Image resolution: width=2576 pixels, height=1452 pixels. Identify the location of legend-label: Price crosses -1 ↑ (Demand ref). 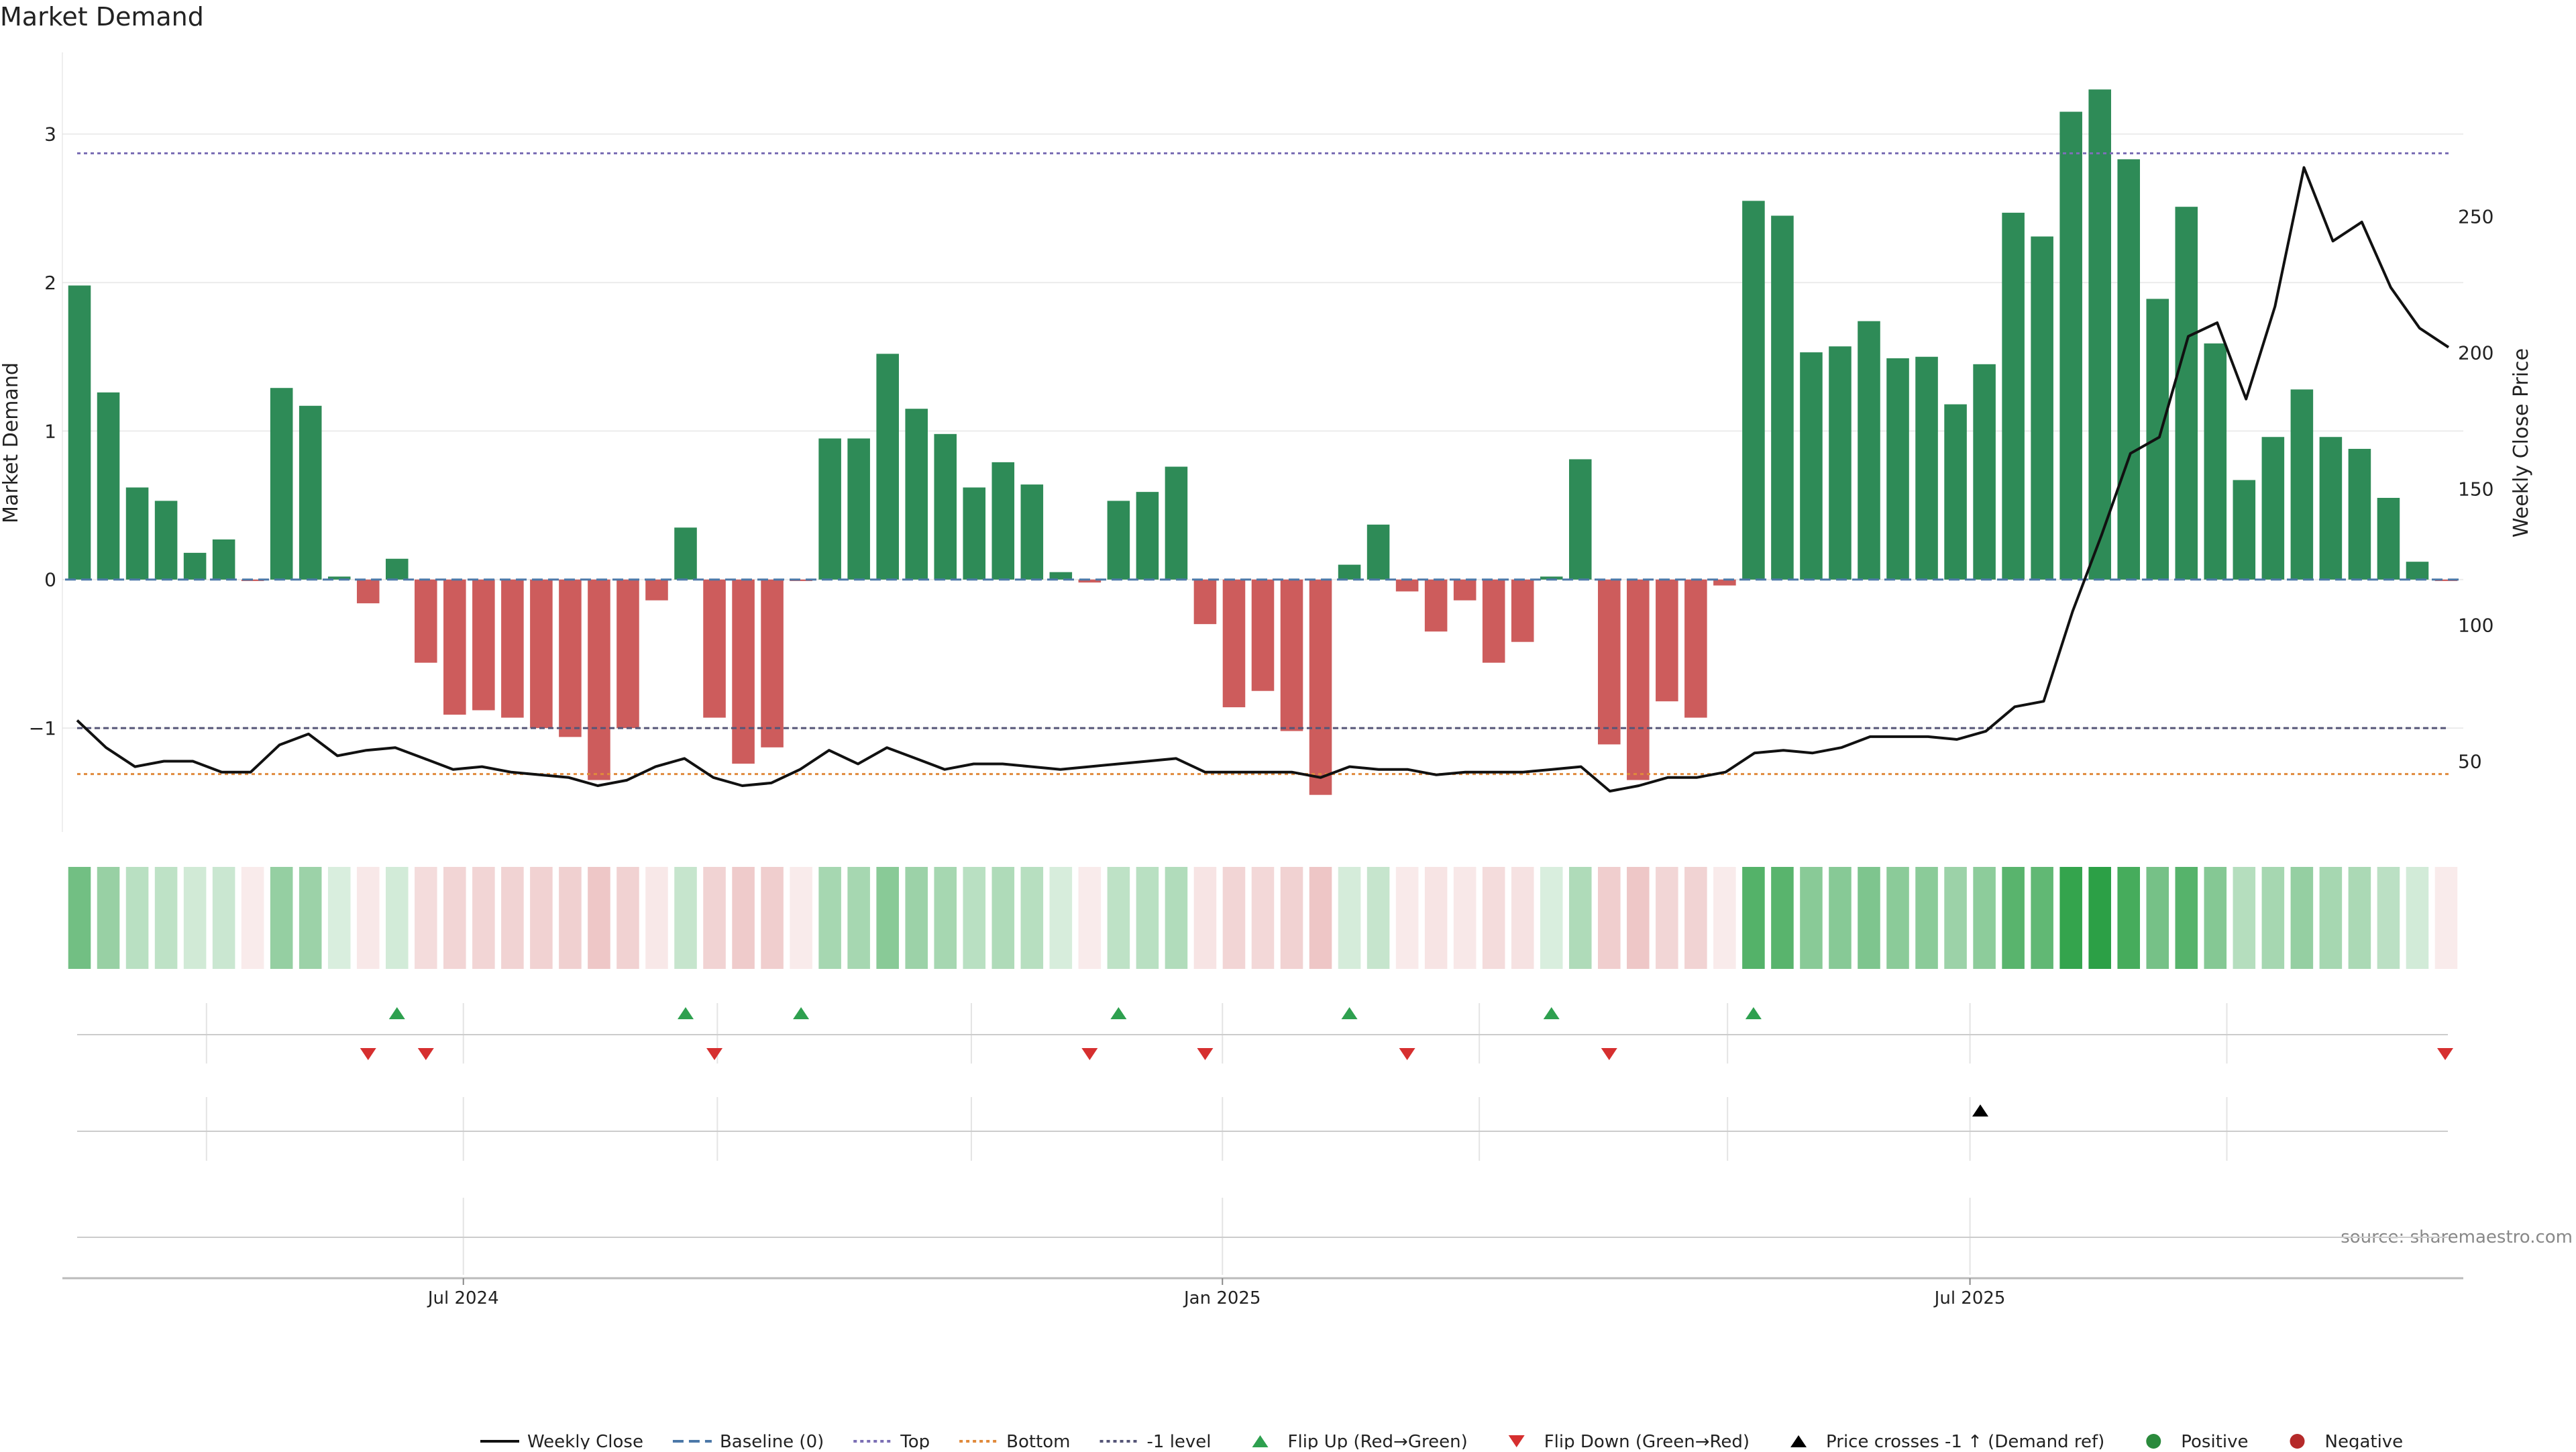
(1965, 1440).